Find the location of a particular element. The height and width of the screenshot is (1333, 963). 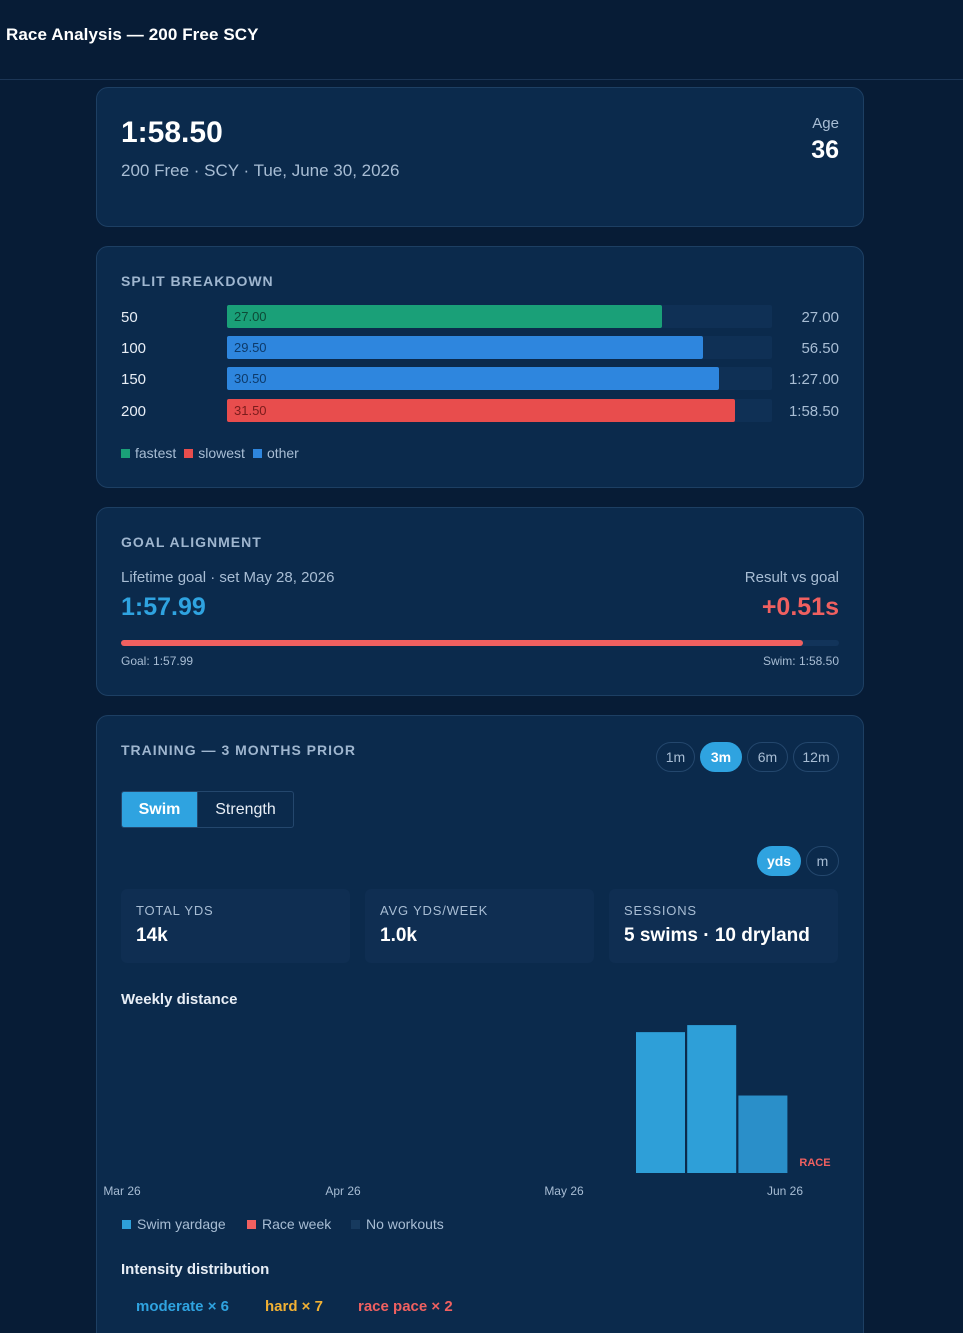

split-row: 150 30.50 1:27.00 is located at coordinates (480, 379).